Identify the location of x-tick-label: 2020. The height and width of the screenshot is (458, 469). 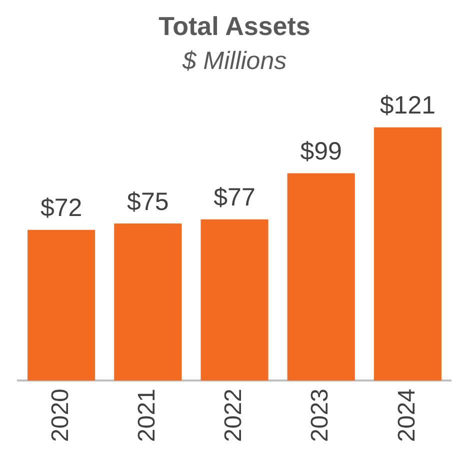
(60, 415).